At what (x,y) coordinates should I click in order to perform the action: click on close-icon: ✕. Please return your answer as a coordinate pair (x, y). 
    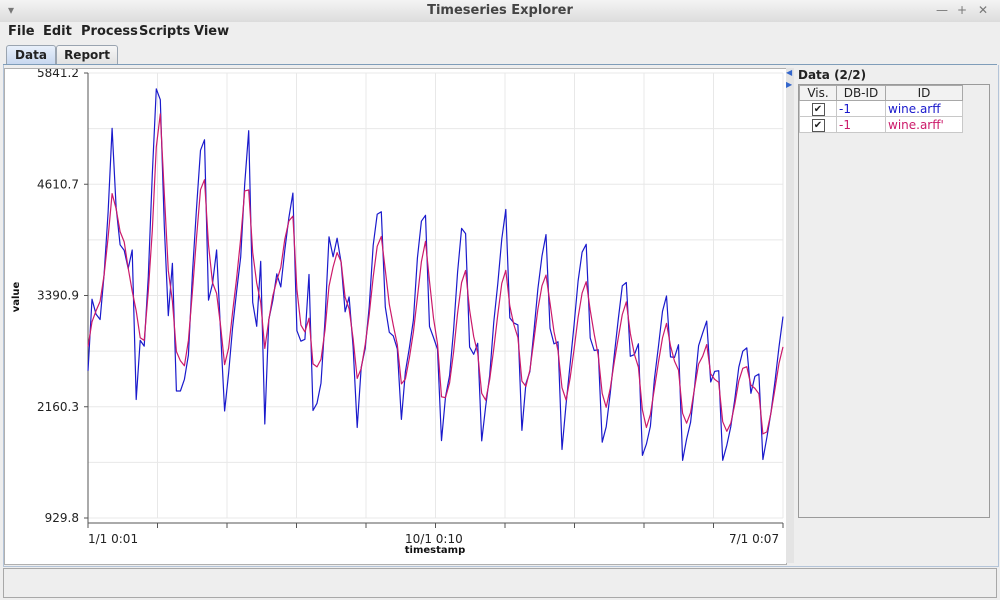
    Looking at the image, I should click on (983, 10).